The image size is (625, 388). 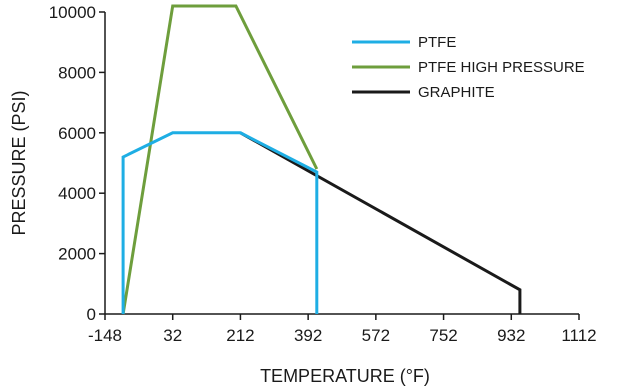 What do you see at coordinates (172, 335) in the screenshot?
I see `x-tick-label: 32` at bounding box center [172, 335].